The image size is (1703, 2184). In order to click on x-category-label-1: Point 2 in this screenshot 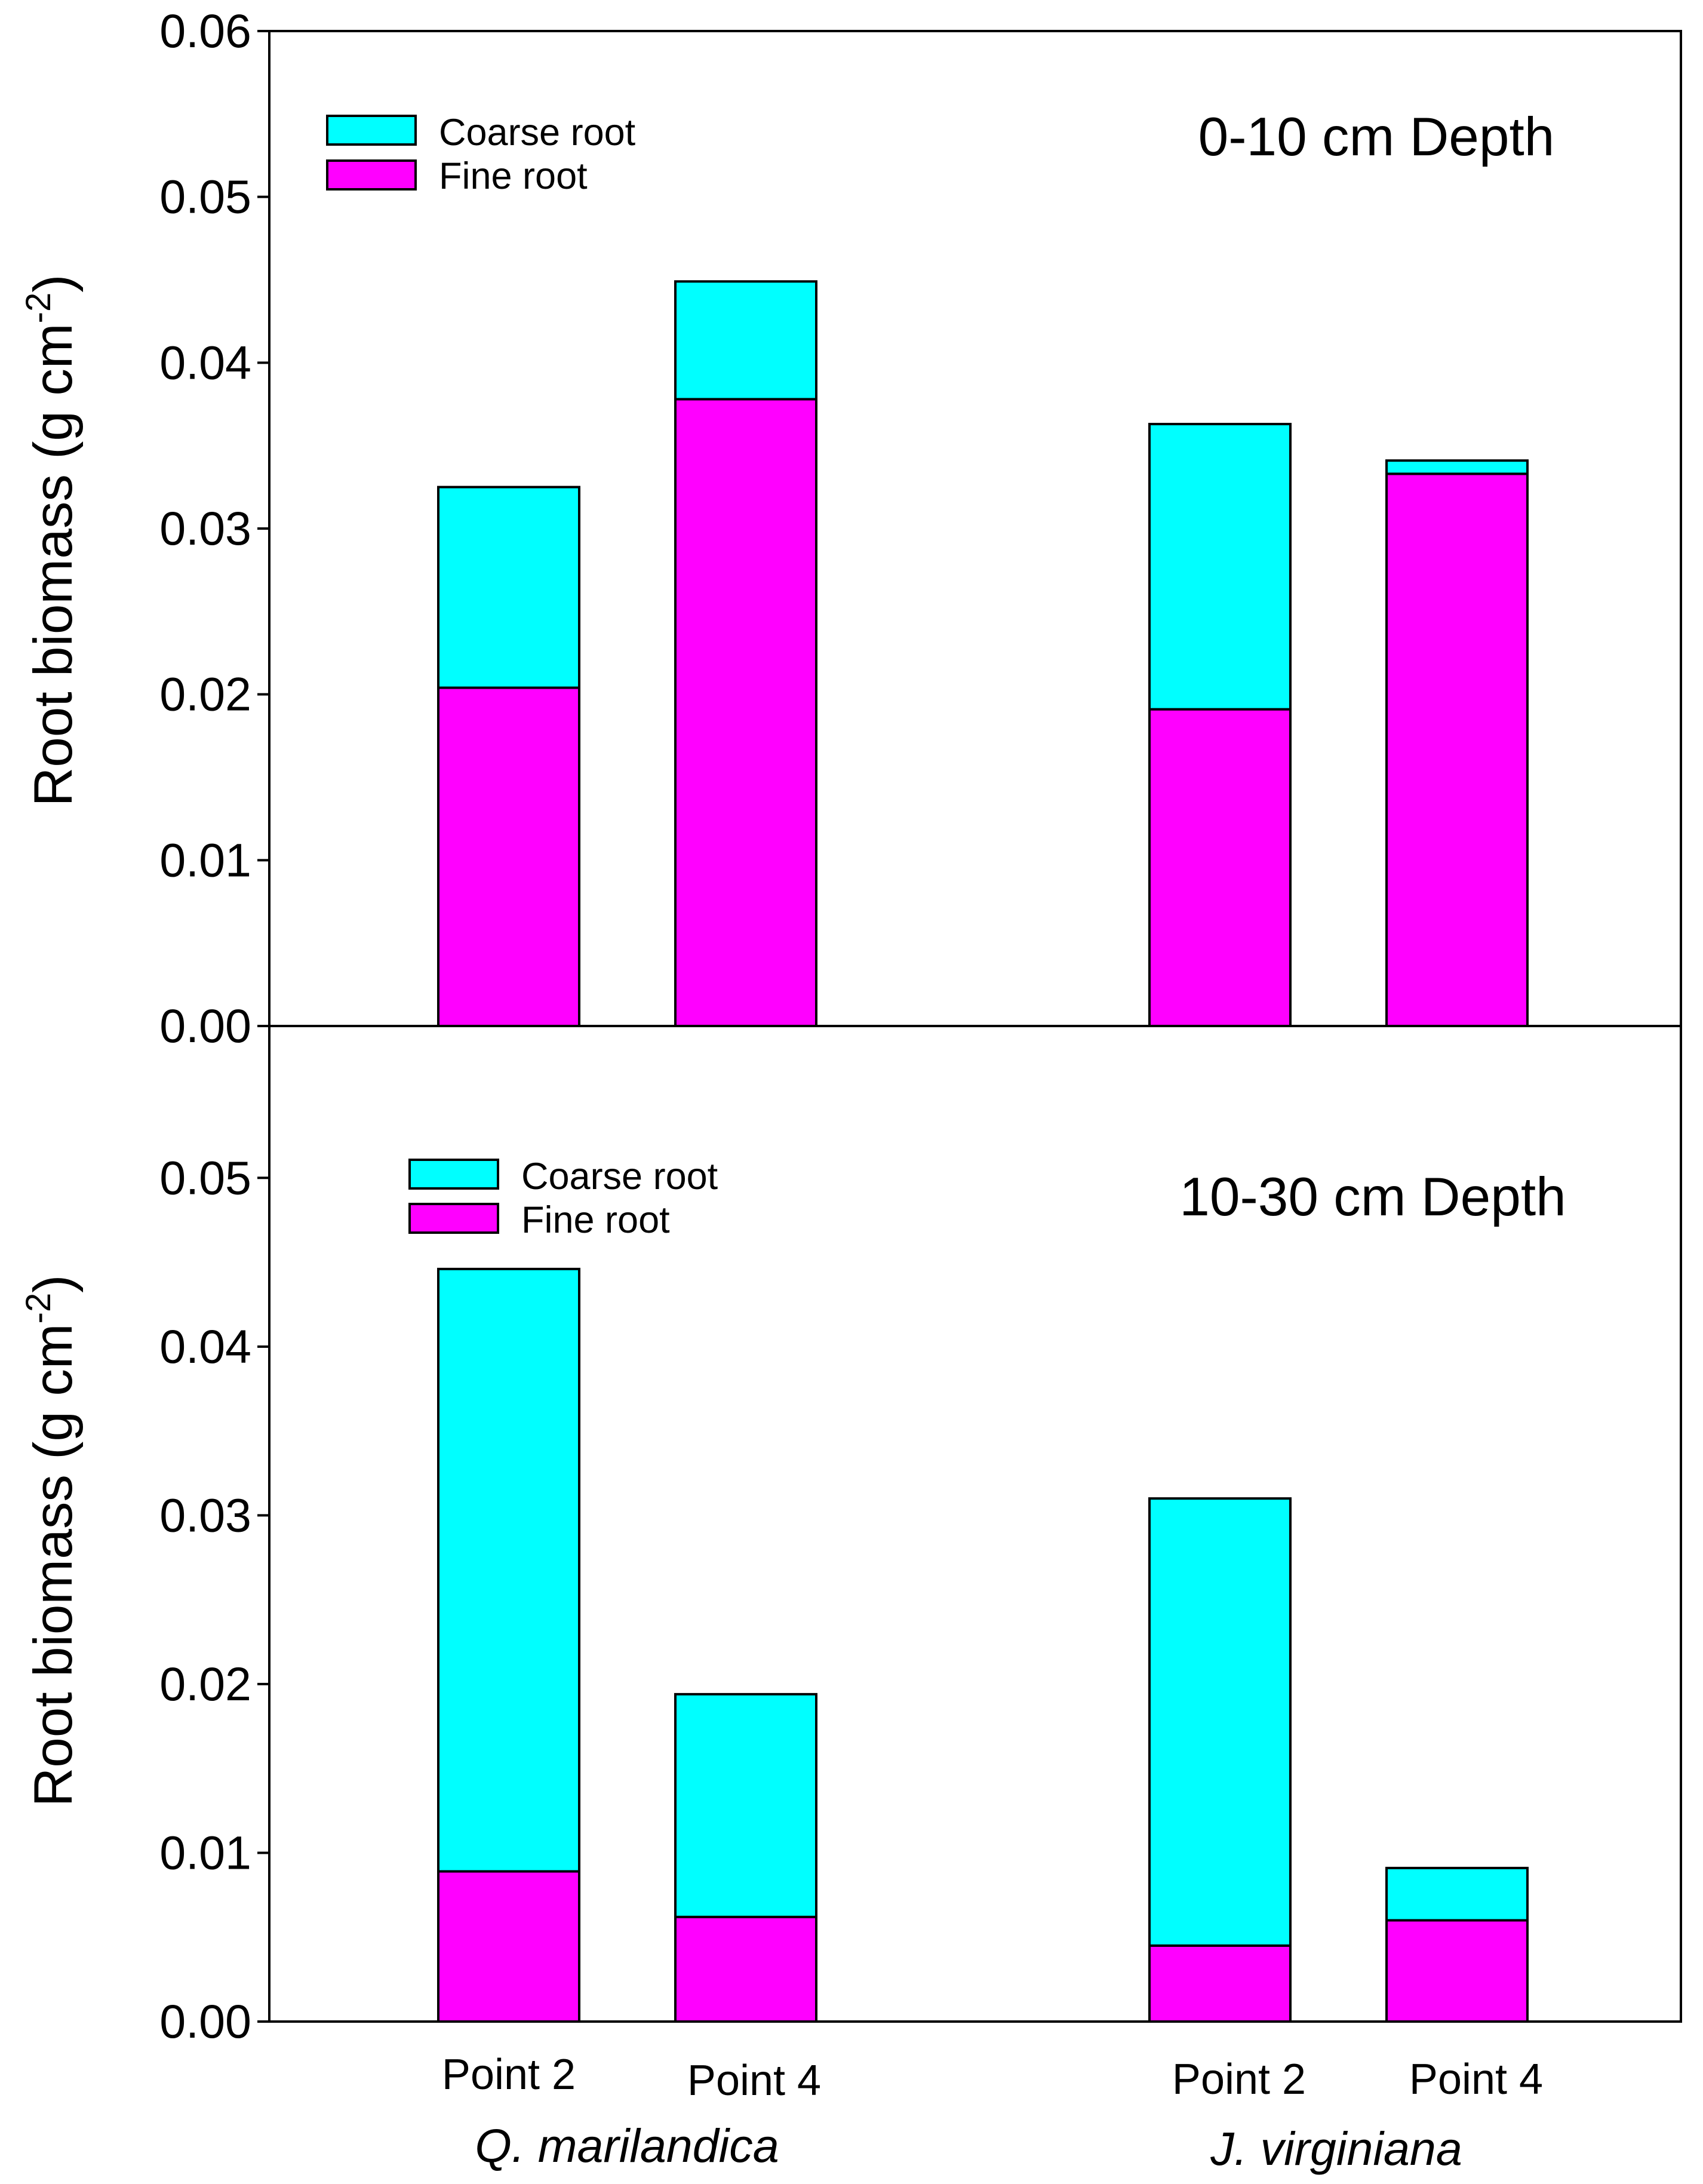, I will do `click(509, 2075)`.